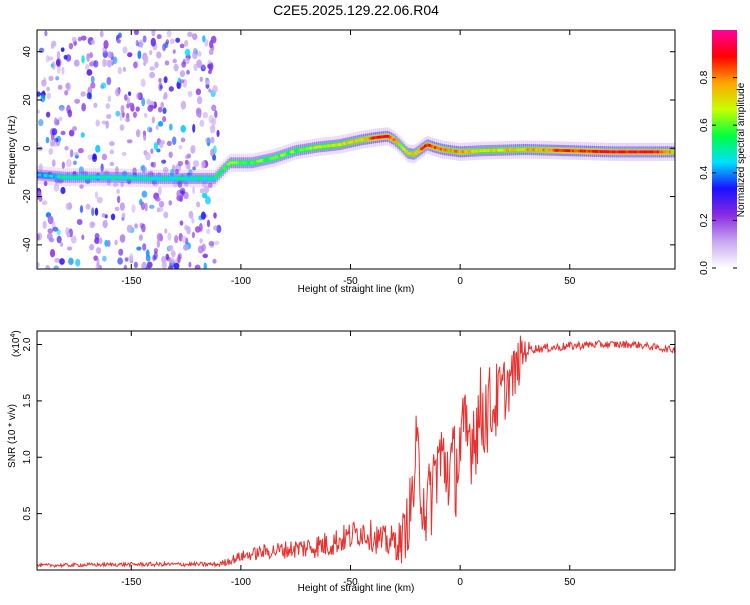 This screenshot has width=750, height=605. I want to click on y-tick-label: 20, so click(27, 100).